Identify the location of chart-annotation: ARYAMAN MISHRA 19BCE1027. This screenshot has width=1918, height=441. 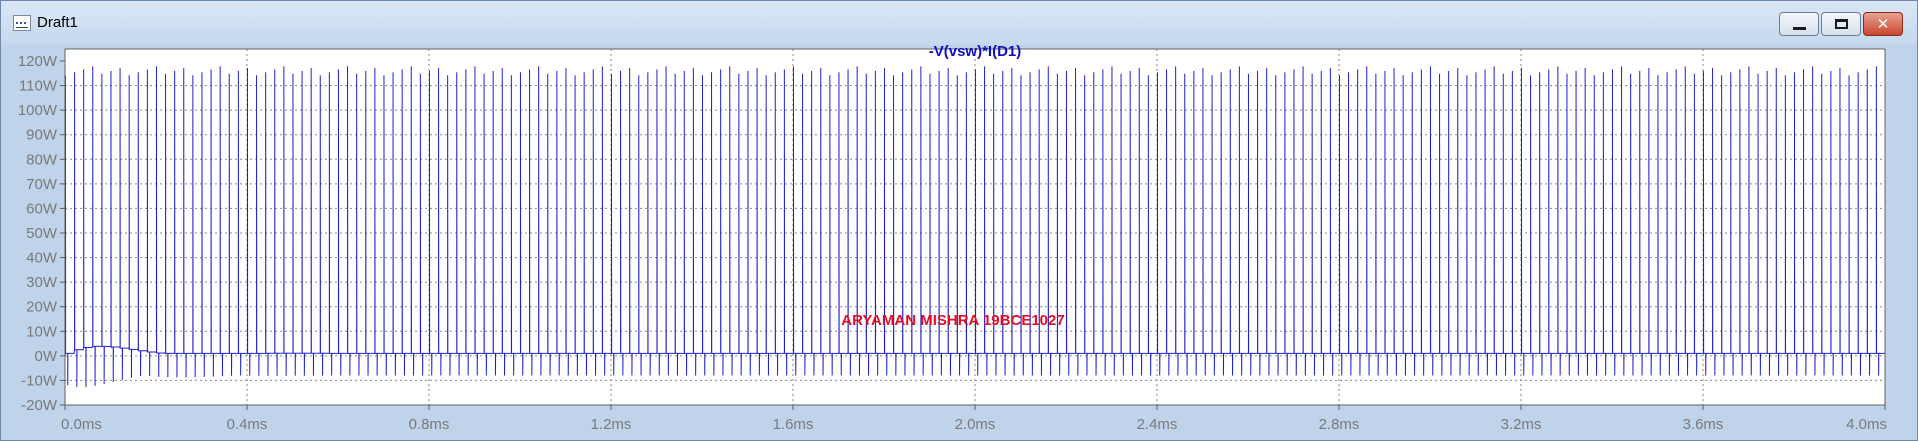
(952, 320).